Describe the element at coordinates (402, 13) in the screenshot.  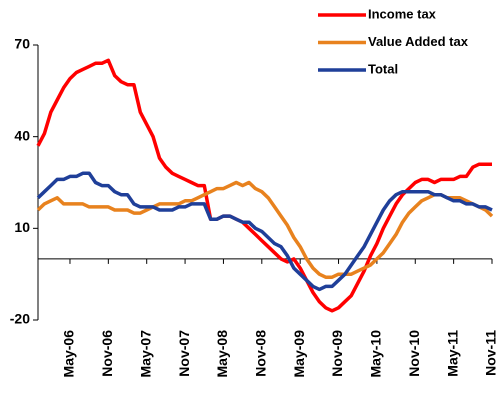
I see `legend-label: Income tax` at that location.